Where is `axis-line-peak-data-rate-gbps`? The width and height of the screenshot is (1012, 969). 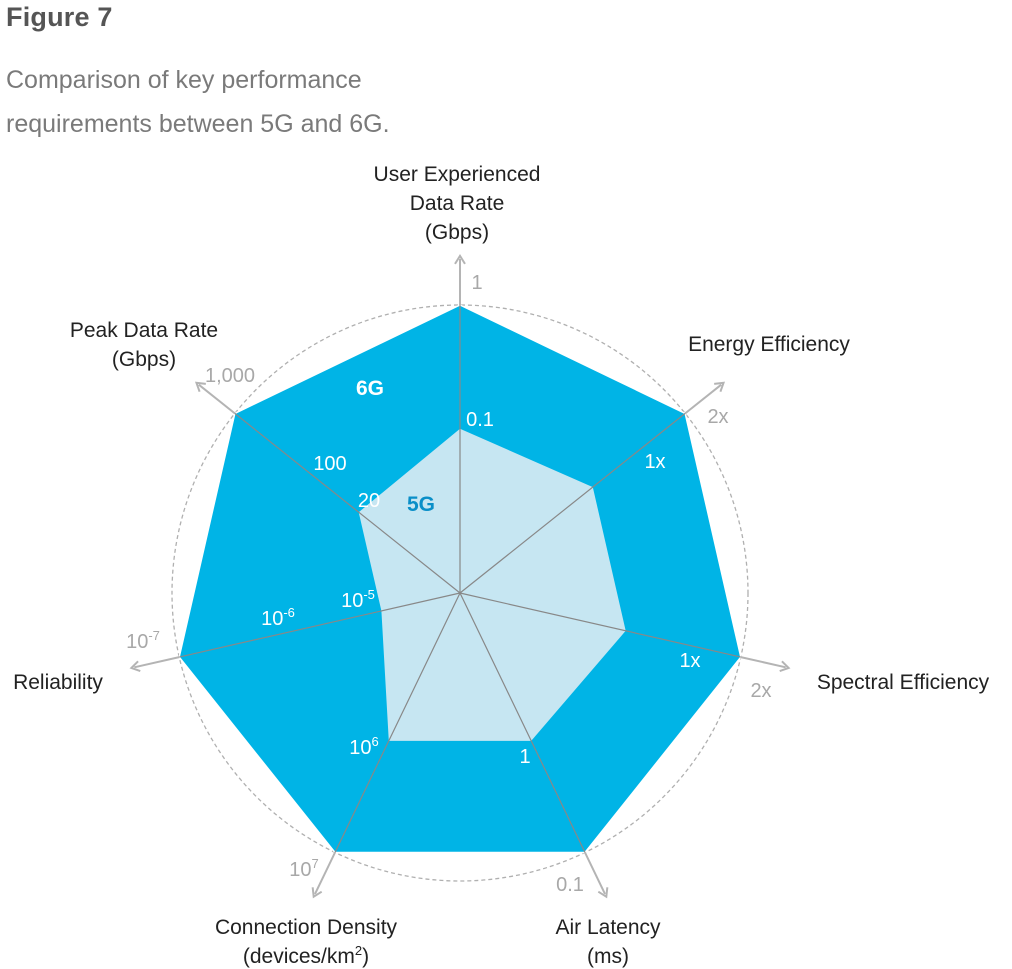
axis-line-peak-data-rate-gbps is located at coordinates (347, 503).